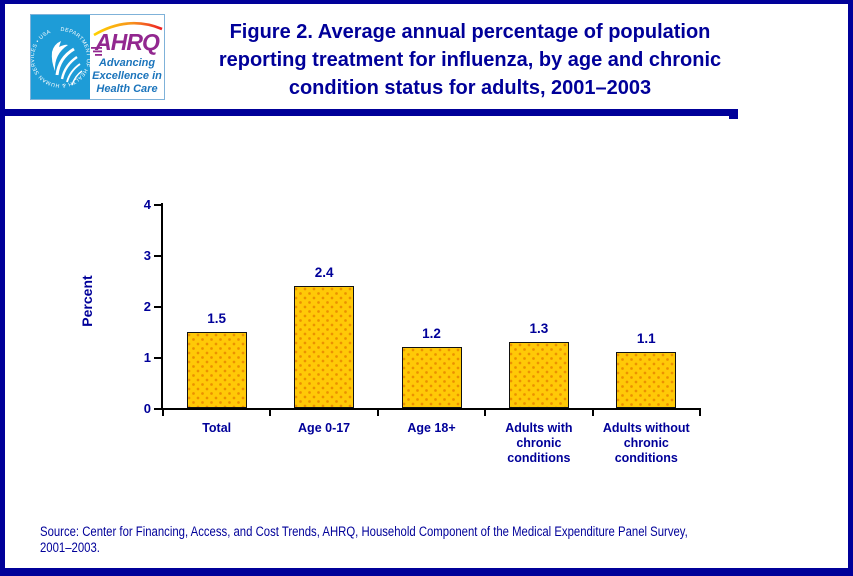 Image resolution: width=853 pixels, height=576 pixels. Describe the element at coordinates (646, 338) in the screenshot. I see `bar-value-label: 1.1` at that location.